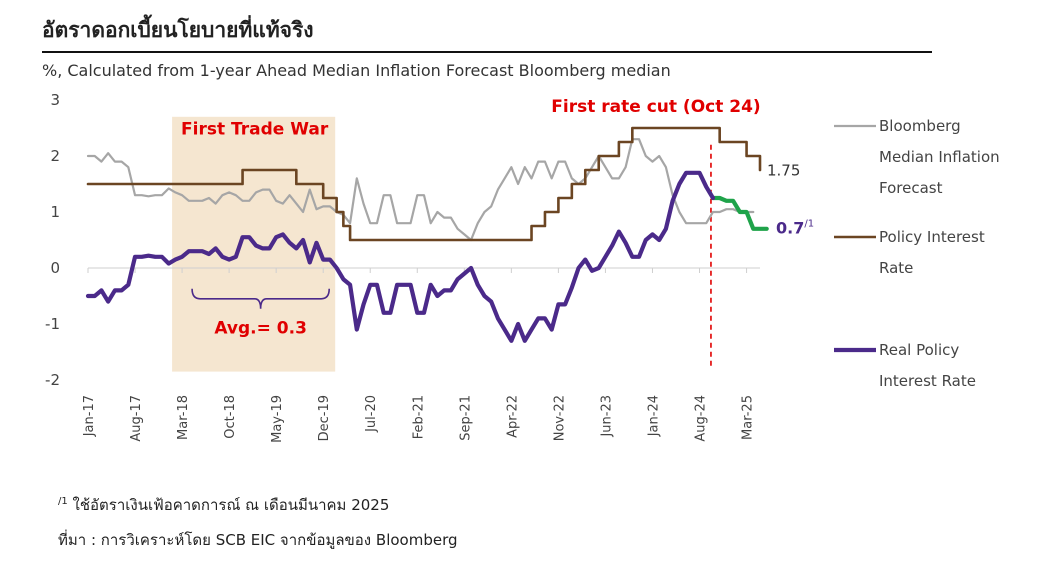  Describe the element at coordinates (55, 212) in the screenshot. I see `y-tick-label: 1` at that location.